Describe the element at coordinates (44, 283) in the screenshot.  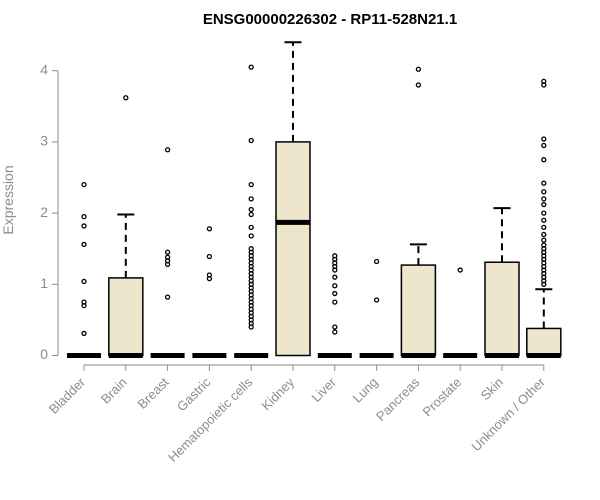
I see `y-tick-label: 1` at that location.